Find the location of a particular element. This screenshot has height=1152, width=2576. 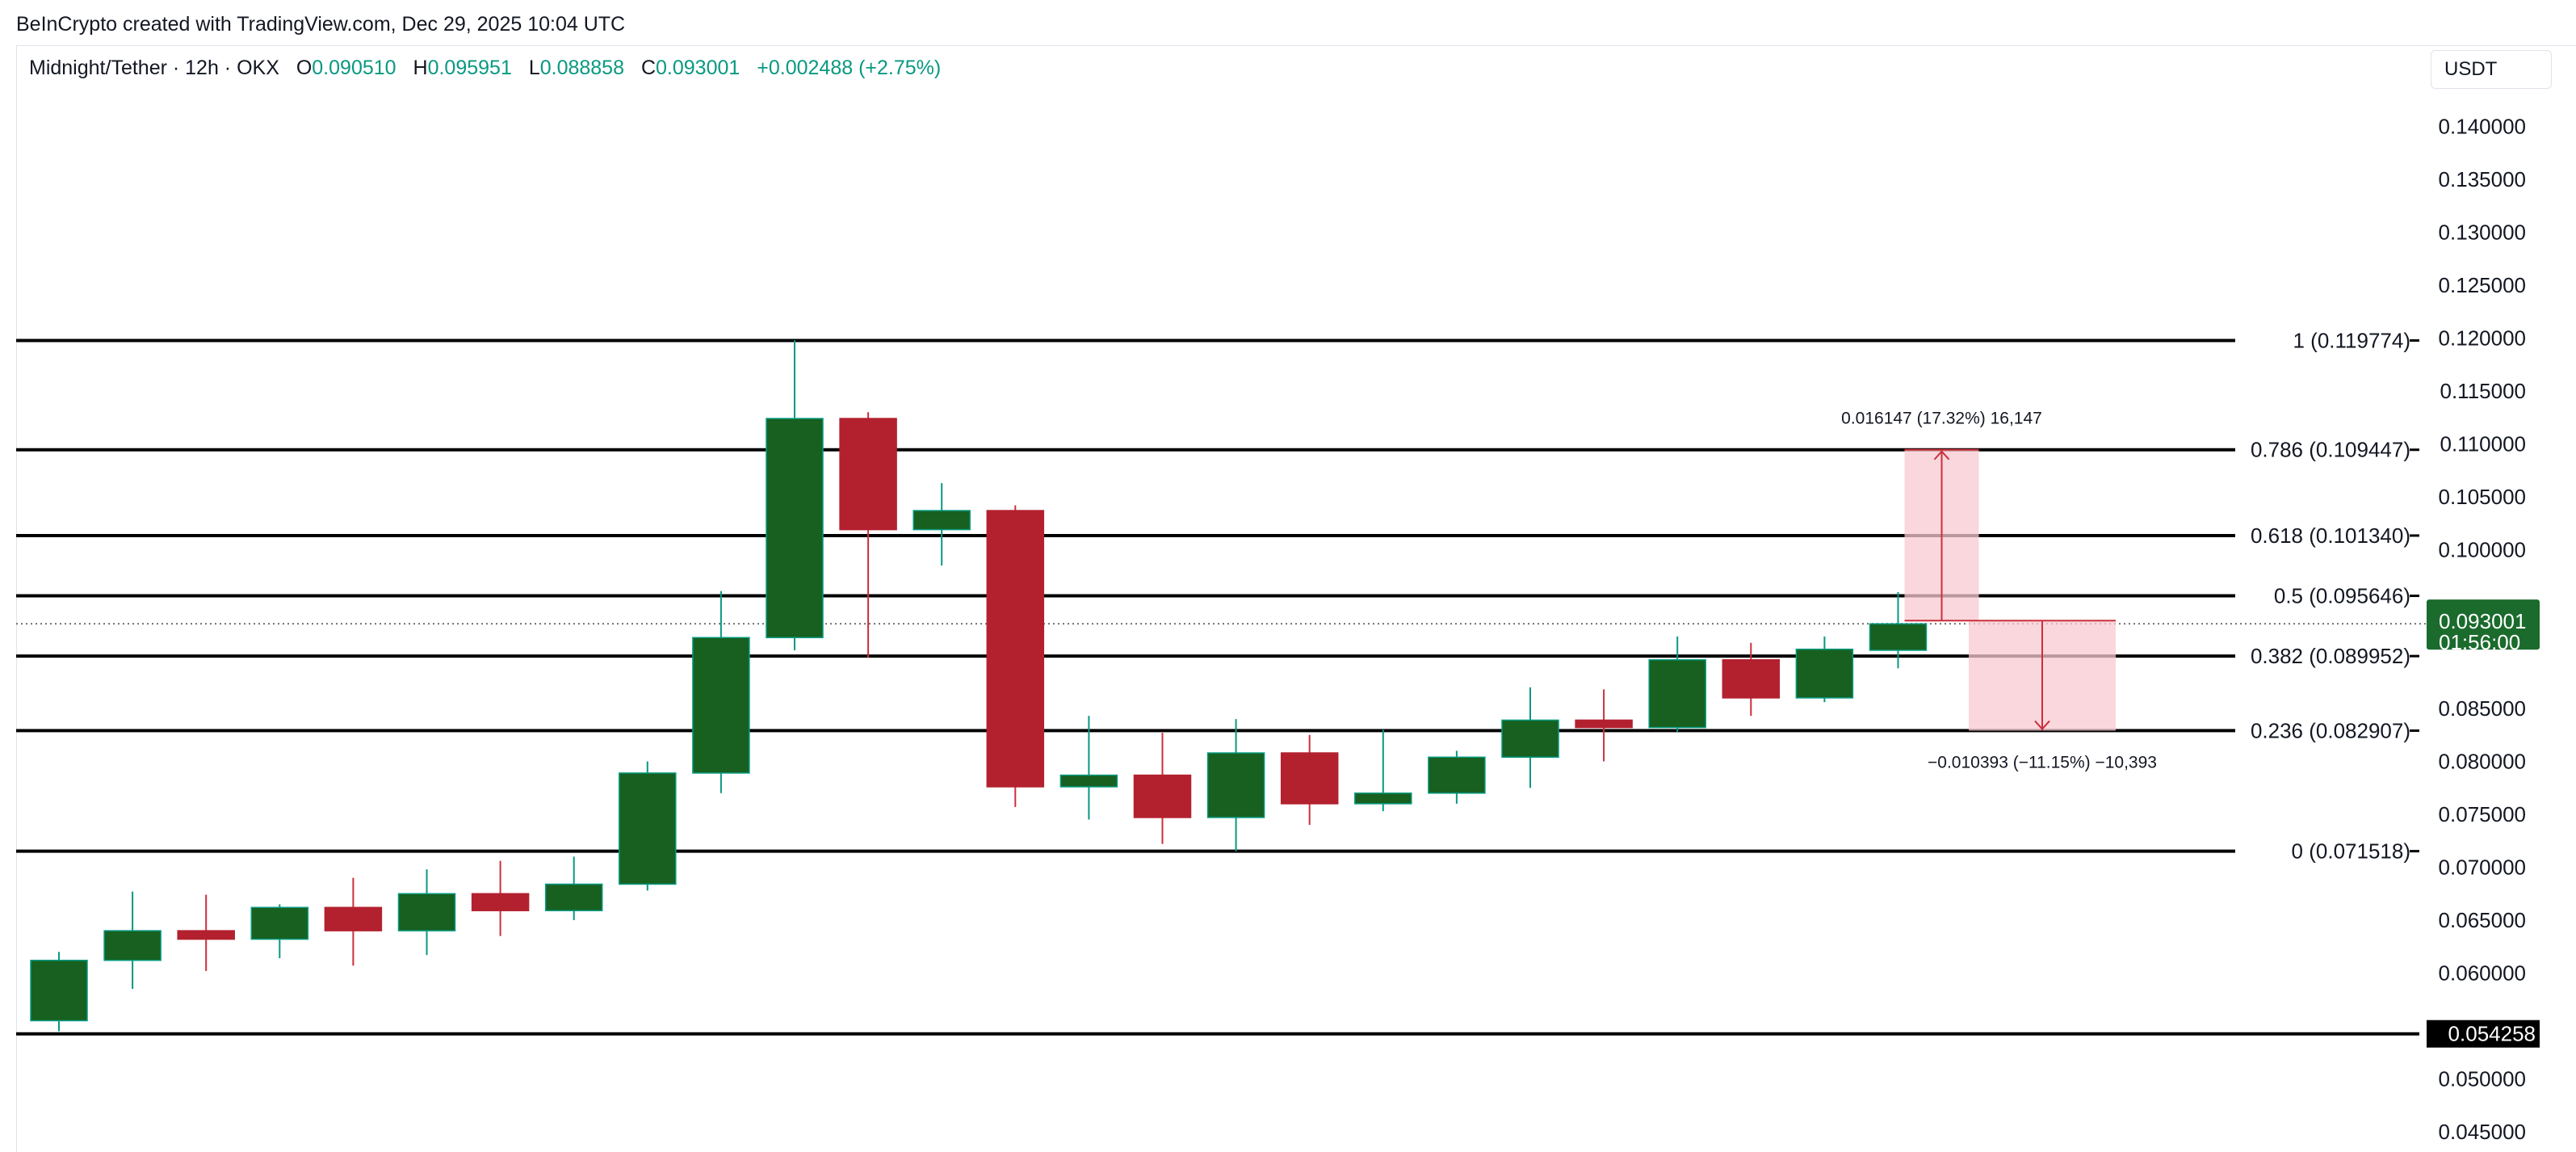

legend-symbol: Midnight/Tether · 12h · OKX is located at coordinates (154, 68).